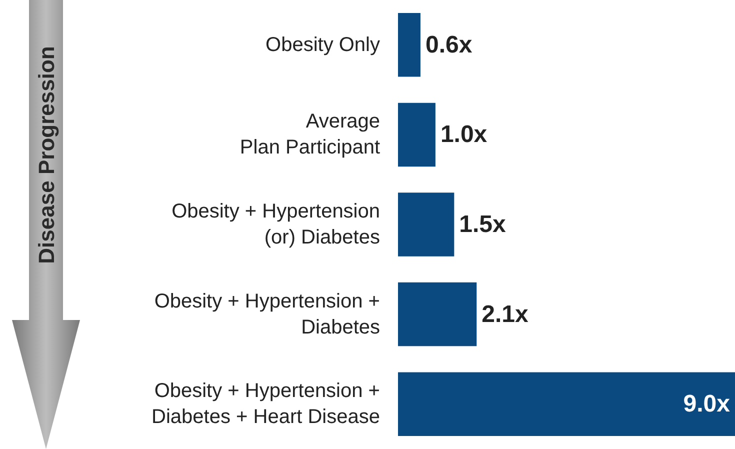 The height and width of the screenshot is (449, 735). What do you see at coordinates (47, 155) in the screenshot?
I see `text: Disease Progression` at bounding box center [47, 155].